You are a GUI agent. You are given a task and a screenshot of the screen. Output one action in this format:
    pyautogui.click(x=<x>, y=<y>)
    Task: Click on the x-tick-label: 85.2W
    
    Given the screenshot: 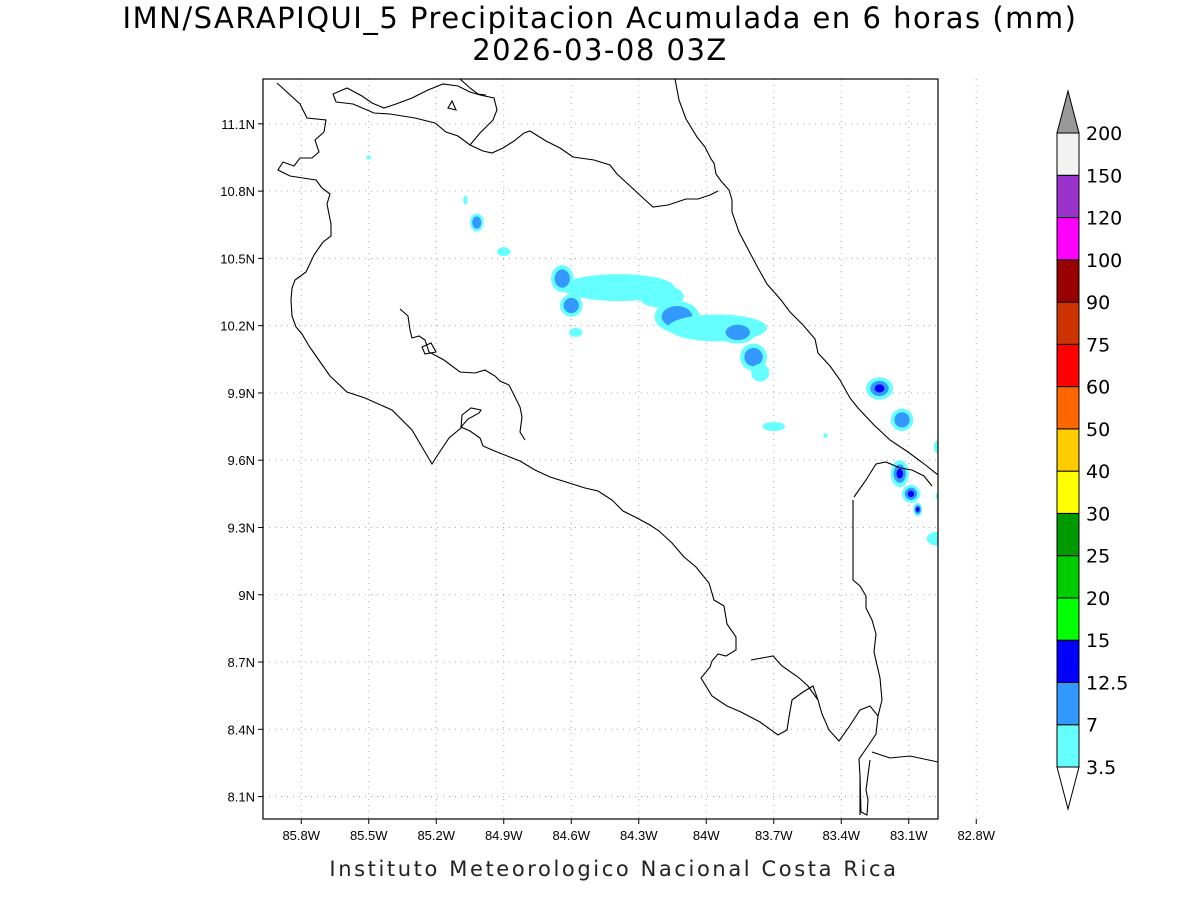 What is the action you would take?
    pyautogui.click(x=436, y=835)
    